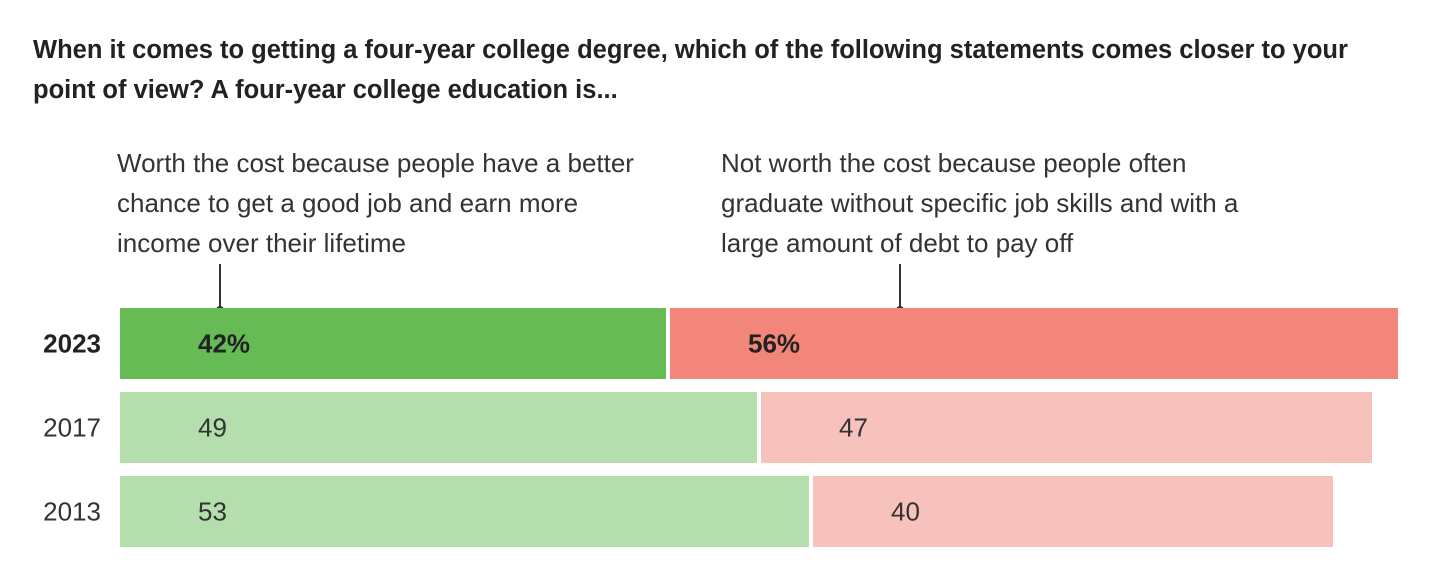 This screenshot has width=1438, height=570. What do you see at coordinates (438, 427) in the screenshot?
I see `bar-worth-2017` at bounding box center [438, 427].